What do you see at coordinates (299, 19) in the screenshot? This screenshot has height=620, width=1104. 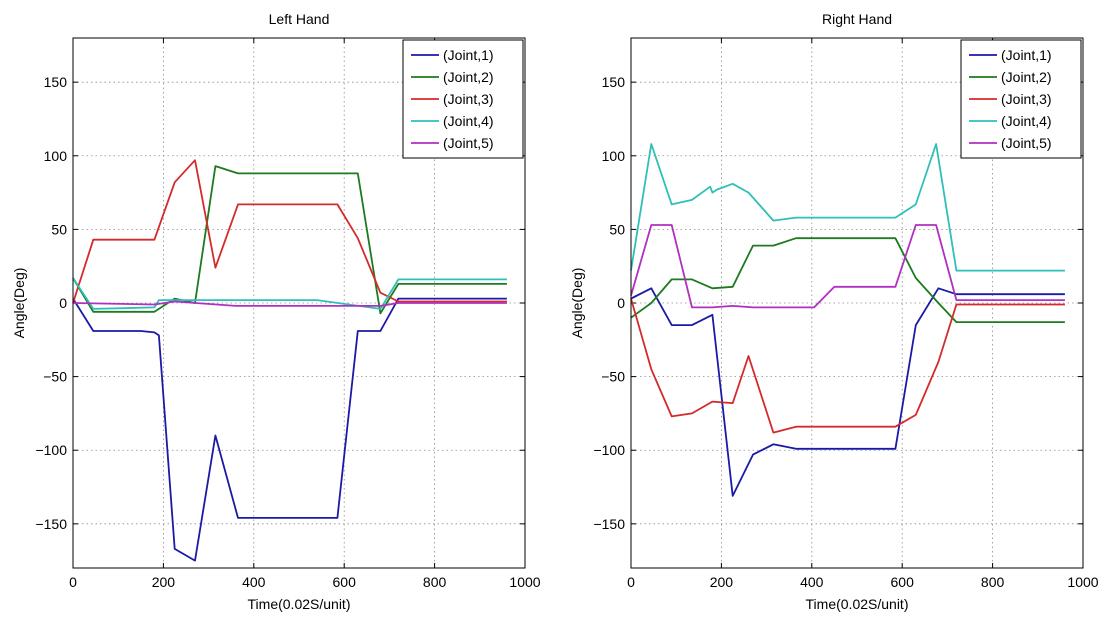 I see `chart-title: Left Hand` at bounding box center [299, 19].